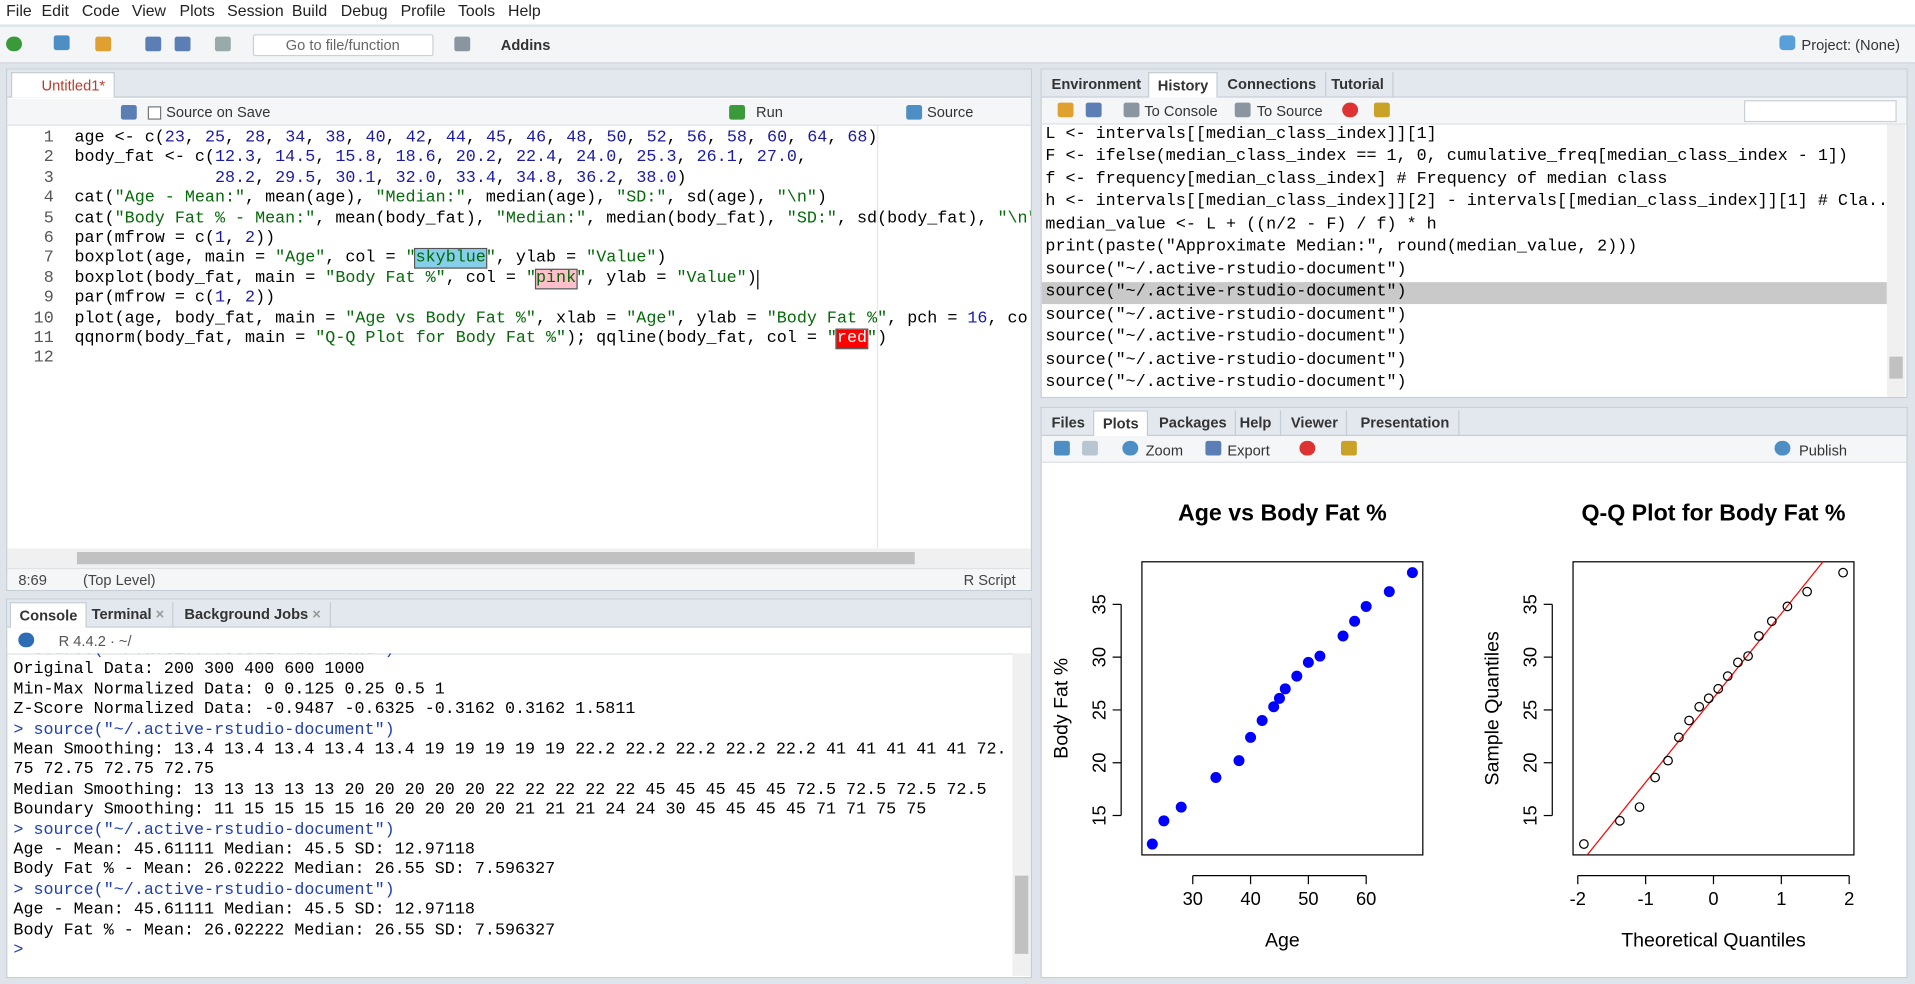 The image size is (1915, 984). What do you see at coordinates (1348, 448) in the screenshot?
I see `clear-plots-icon` at bounding box center [1348, 448].